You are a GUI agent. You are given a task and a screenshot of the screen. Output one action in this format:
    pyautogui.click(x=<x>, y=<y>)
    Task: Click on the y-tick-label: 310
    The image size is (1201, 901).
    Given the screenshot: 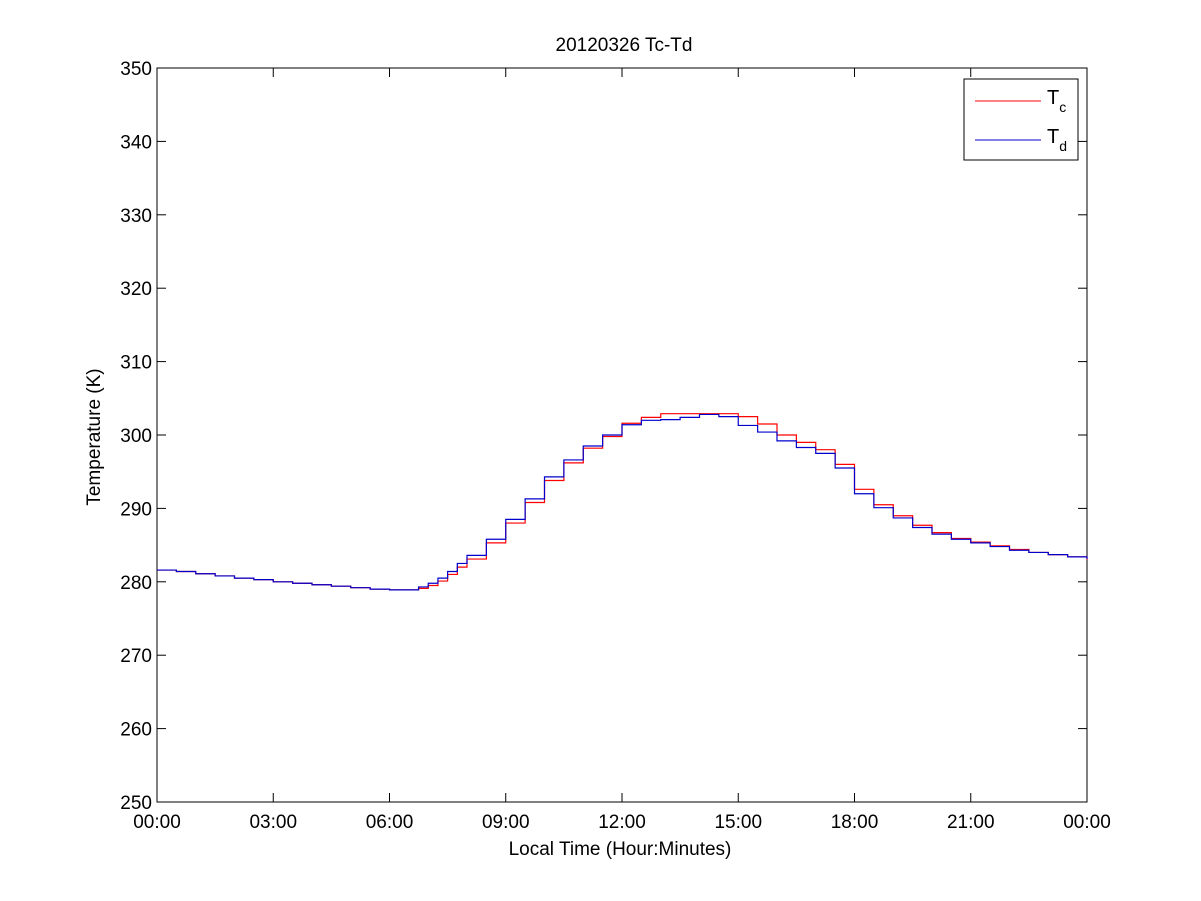 What is the action you would take?
    pyautogui.click(x=136, y=363)
    